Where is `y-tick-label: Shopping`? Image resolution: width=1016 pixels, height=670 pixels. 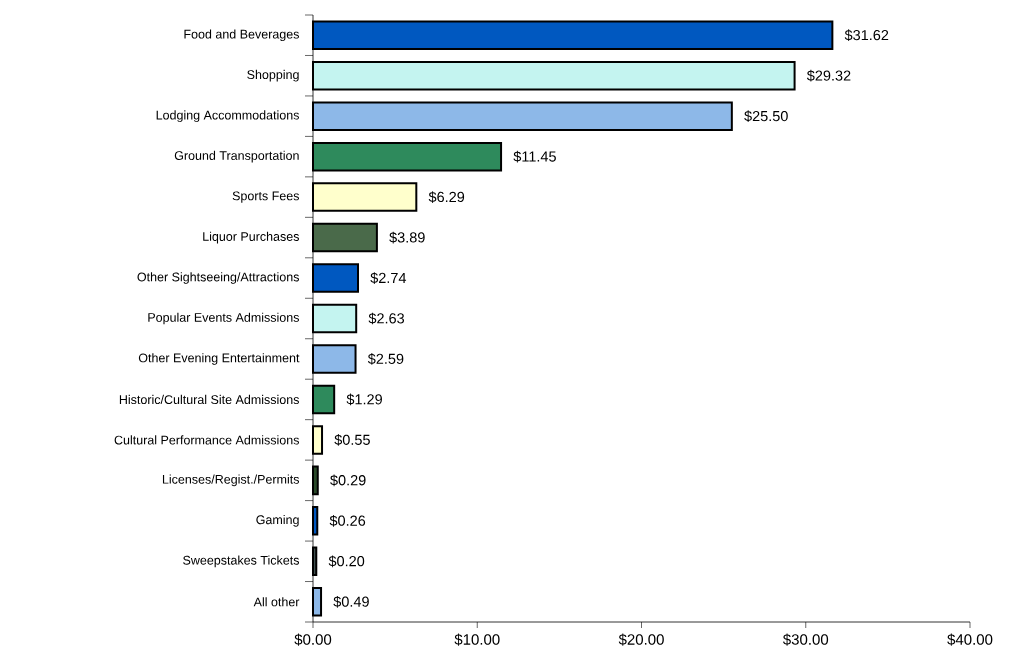 y-tick-label: Shopping is located at coordinates (273, 75).